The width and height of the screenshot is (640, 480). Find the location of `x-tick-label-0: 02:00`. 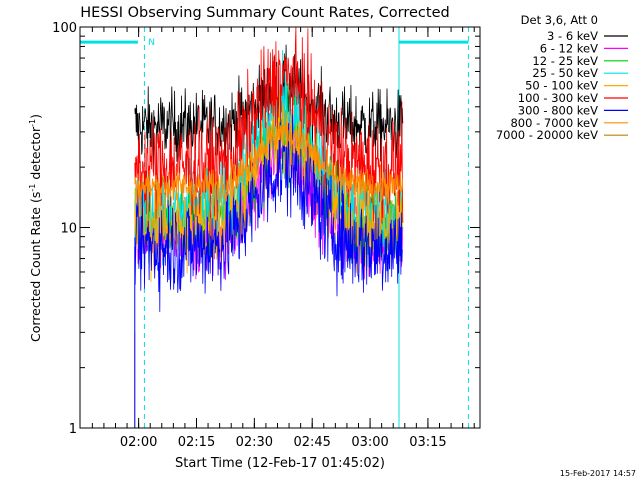

x-tick-label-0: 02:00 is located at coordinates (138, 442).